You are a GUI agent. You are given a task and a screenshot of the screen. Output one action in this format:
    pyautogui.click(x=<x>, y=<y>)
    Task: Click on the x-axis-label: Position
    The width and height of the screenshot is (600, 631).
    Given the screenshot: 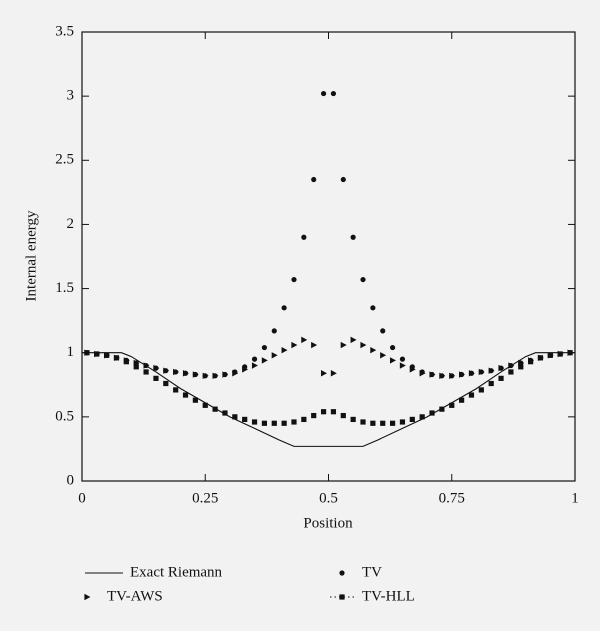 What is the action you would take?
    pyautogui.click(x=328, y=523)
    